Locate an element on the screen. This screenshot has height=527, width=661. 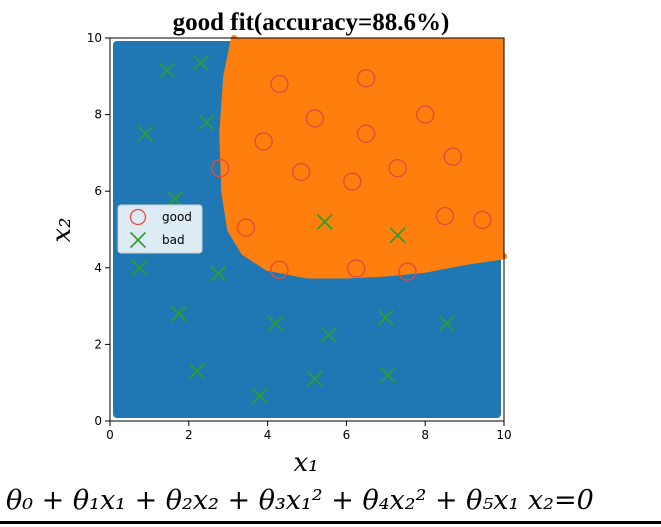
y-tick-label: 8 is located at coordinates (98, 115).